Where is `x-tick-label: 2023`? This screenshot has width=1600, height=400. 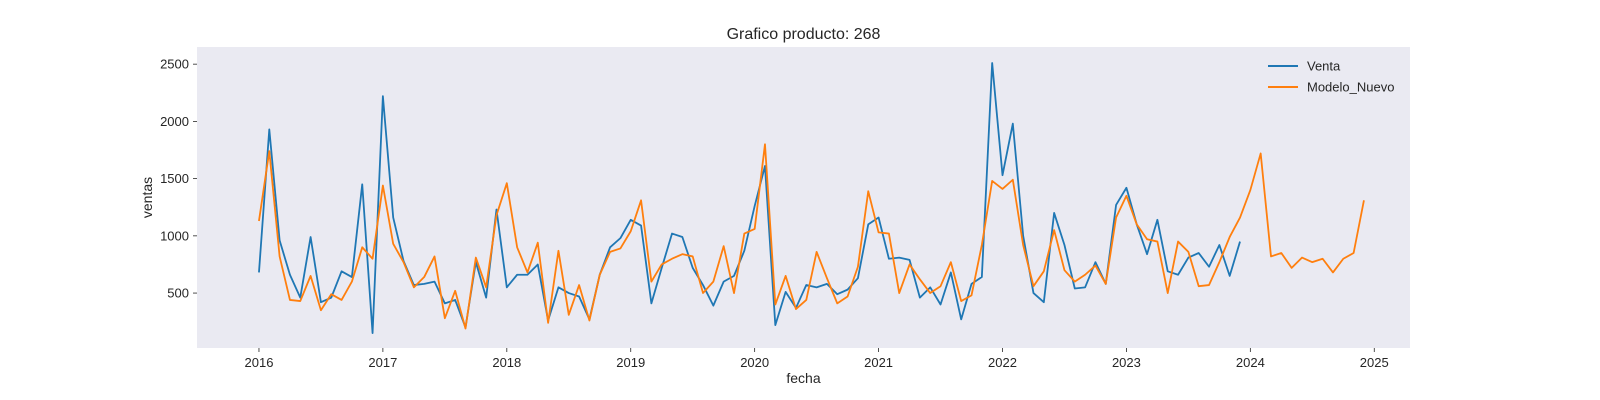
x-tick-label: 2023 is located at coordinates (1126, 362).